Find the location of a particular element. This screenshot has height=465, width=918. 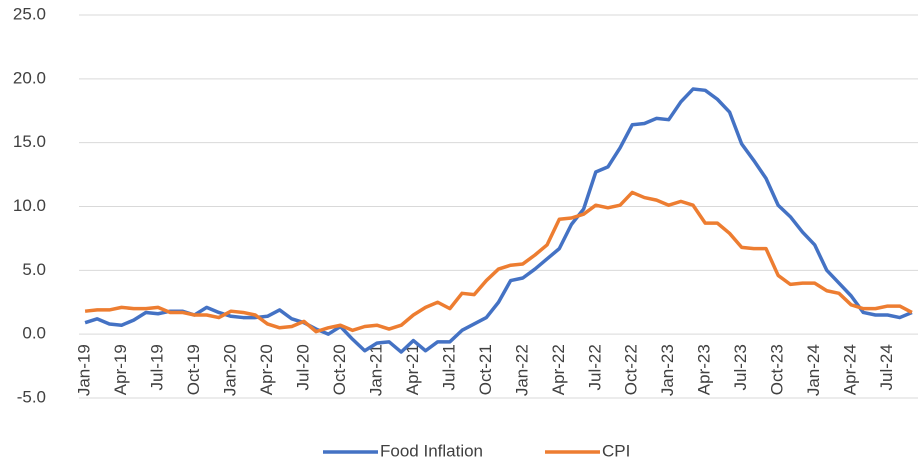

x-tick-label: Apr-20 is located at coordinates (266, 369).